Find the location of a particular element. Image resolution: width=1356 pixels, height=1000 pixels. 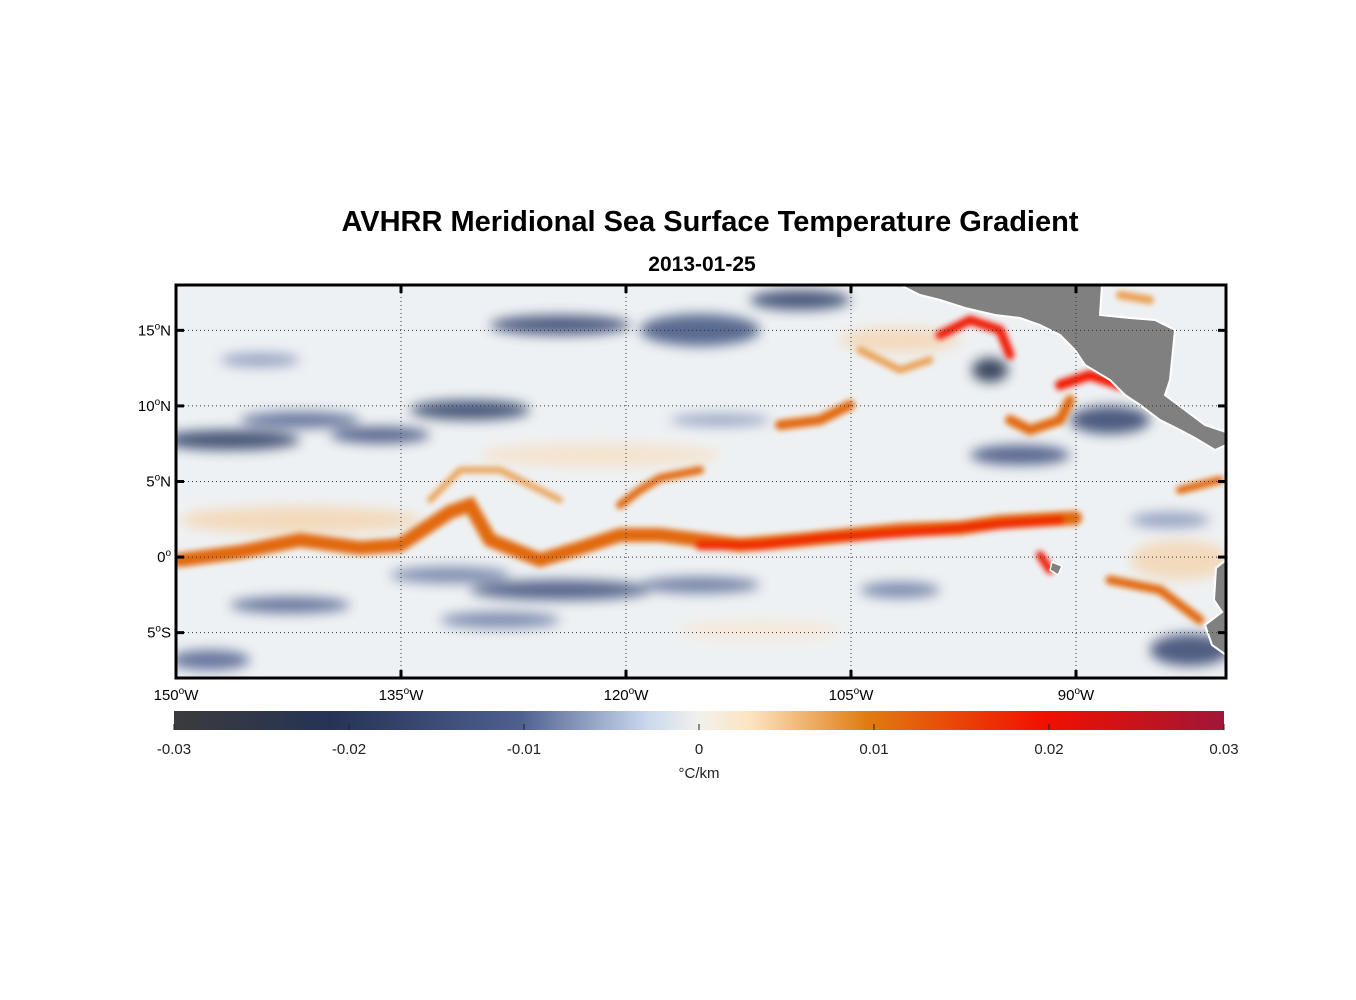

lon-tick-label: 120oW is located at coordinates (627, 695).